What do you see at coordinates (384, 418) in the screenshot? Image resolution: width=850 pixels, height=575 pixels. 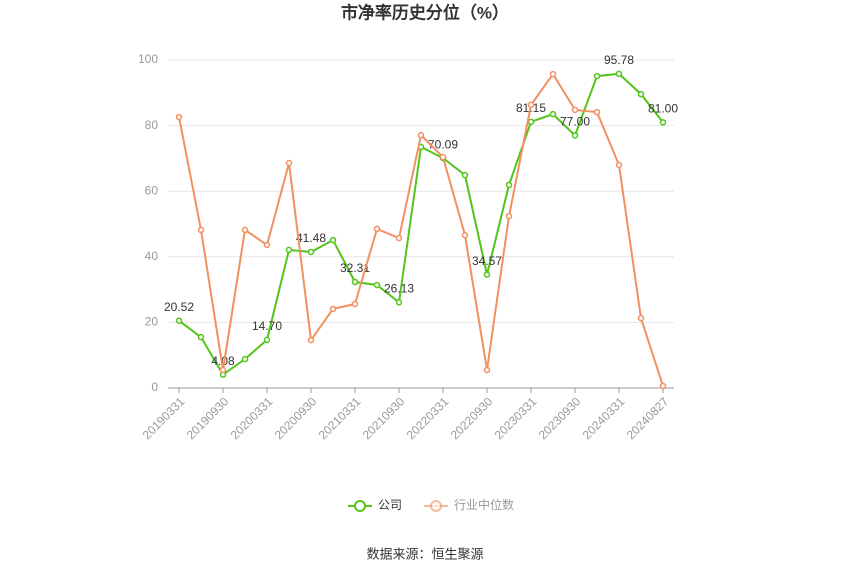 I see `x-tick-label: 20210930` at bounding box center [384, 418].